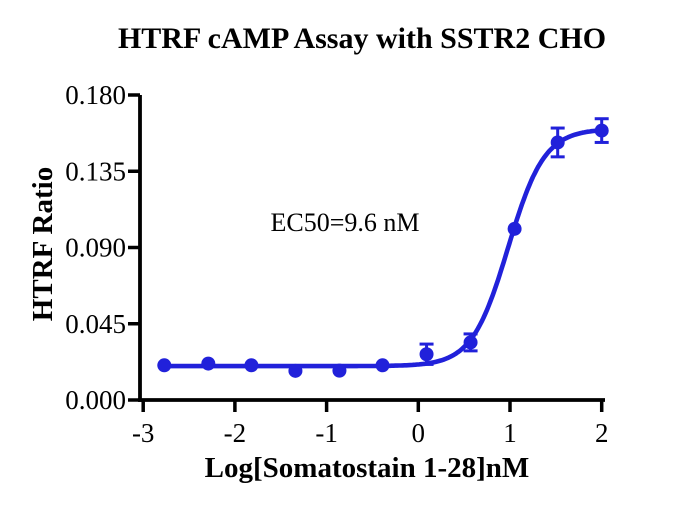 The image size is (678, 513). What do you see at coordinates (367, 468) in the screenshot?
I see `x-axis-title: Log[Somatostain 1-28]nM` at bounding box center [367, 468].